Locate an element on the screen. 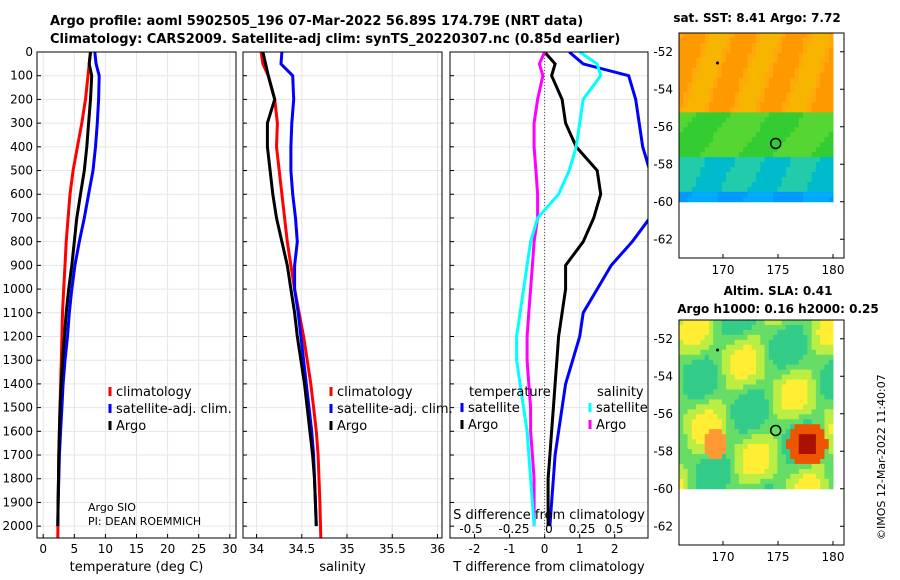 This screenshot has height=580, width=900. x-tick-label: -1 is located at coordinates (510, 549).